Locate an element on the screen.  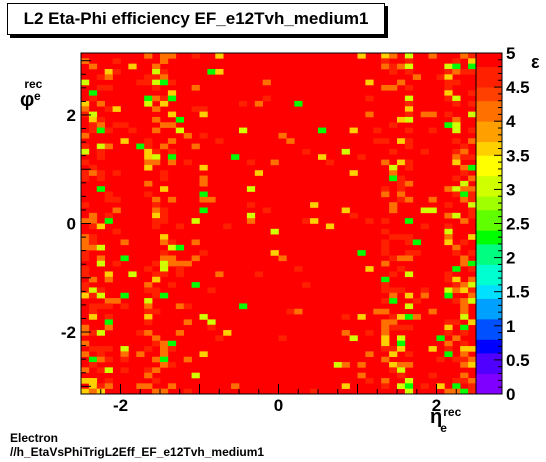
footer-line-1: Electron is located at coordinates (34, 438).